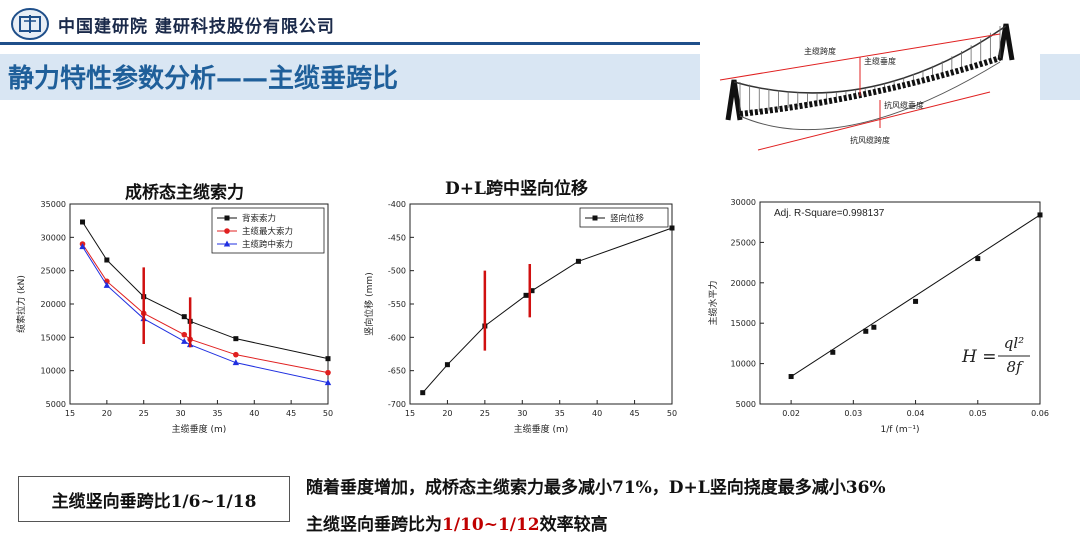 The image size is (1080, 541). Describe the element at coordinates (154, 501) in the screenshot. I see `sag-ratio-text: 主缆竖向垂跨比1/6~1/18` at that location.